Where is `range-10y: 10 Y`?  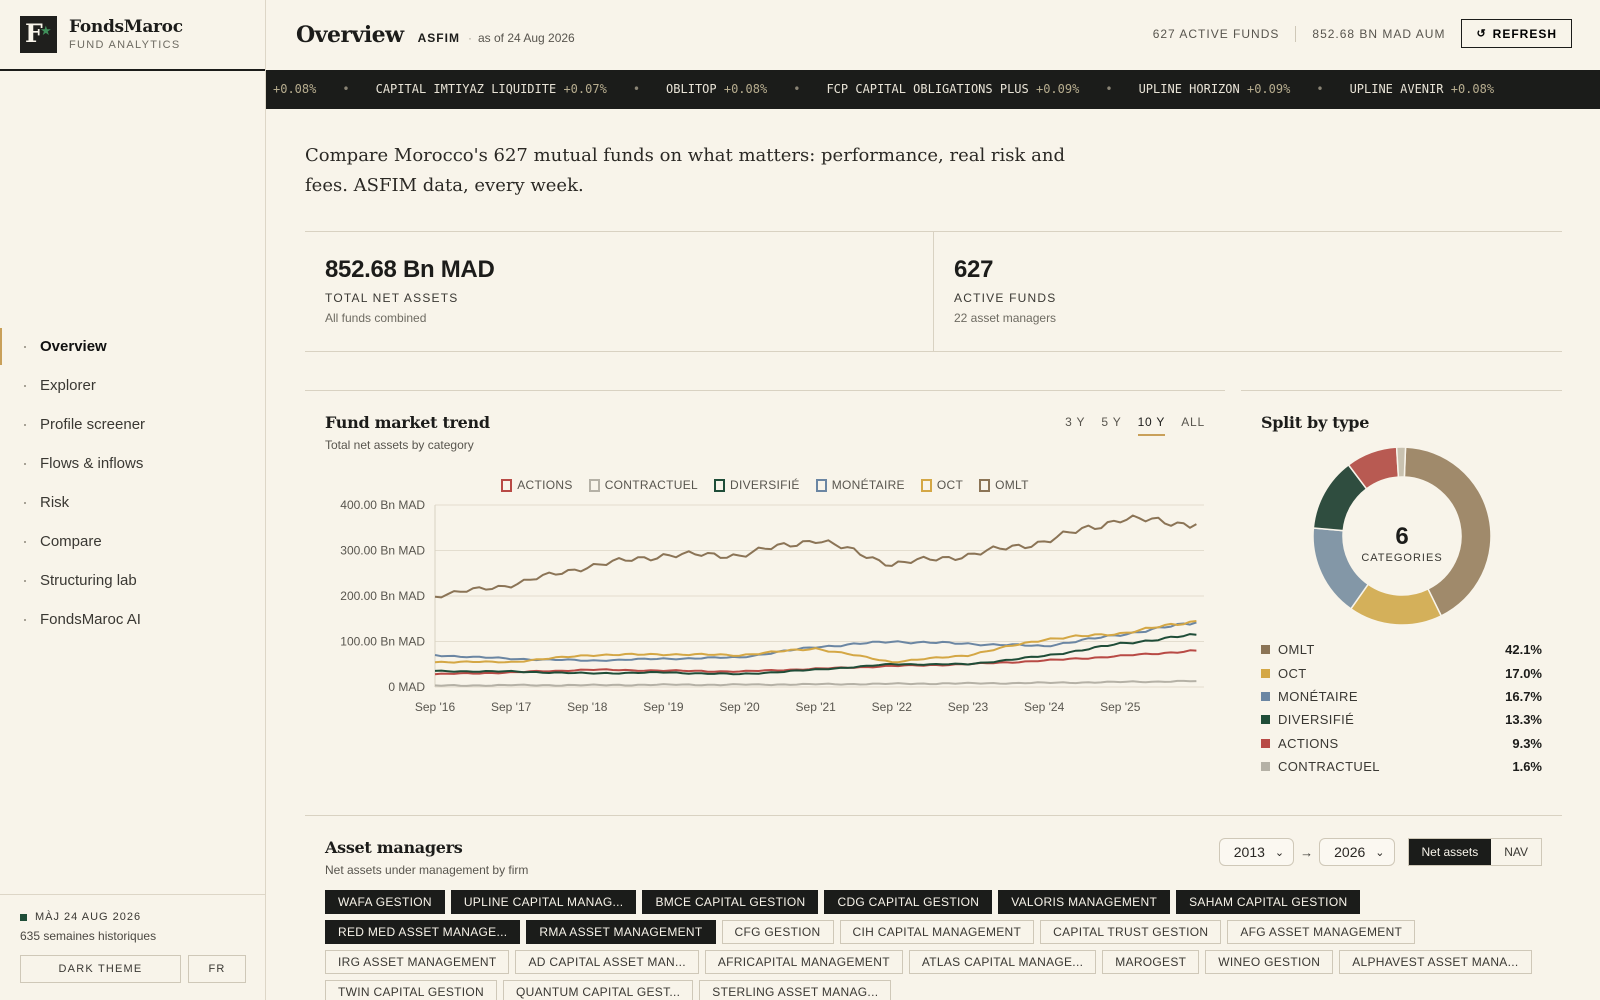 range-10y: 10 Y is located at coordinates (1151, 425).